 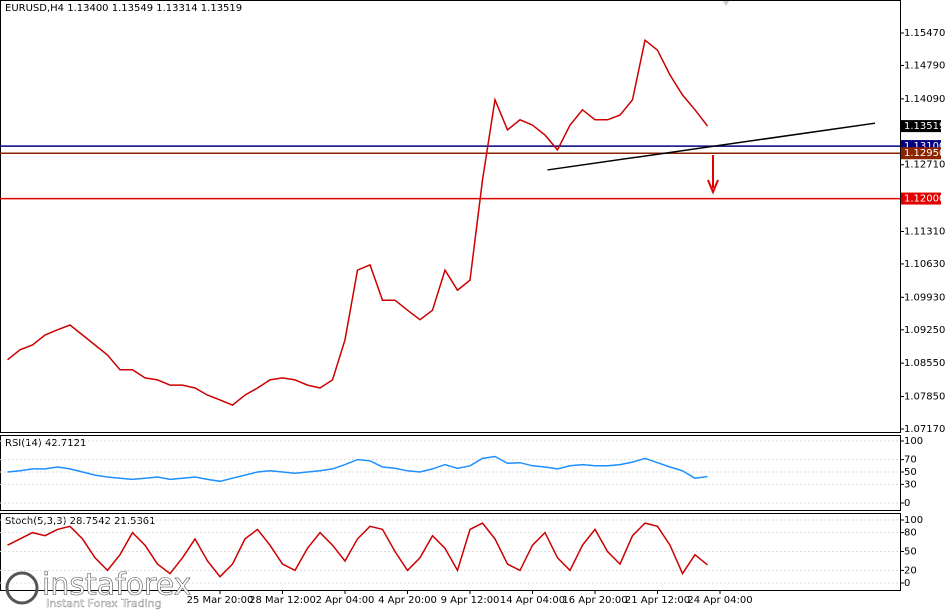 I want to click on y-tick-label: 1.10630, so click(x=924, y=264).